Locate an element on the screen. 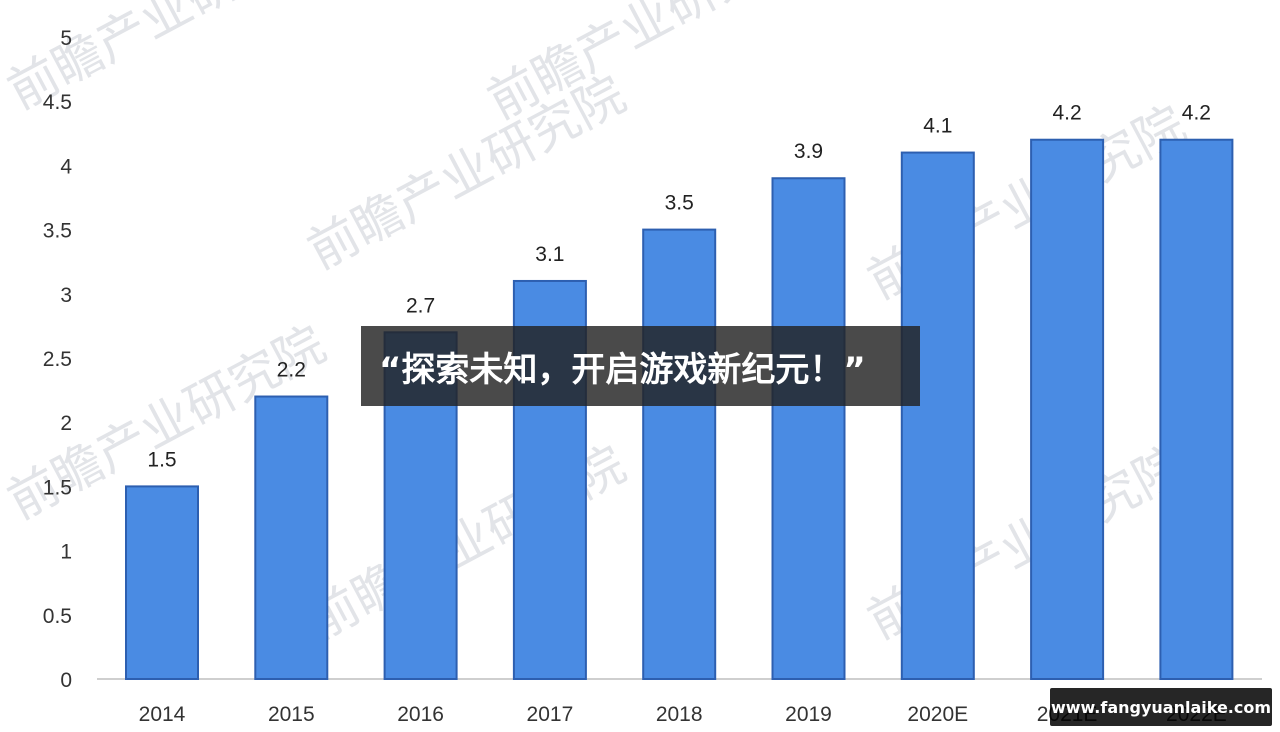  y-tick-label-5: 2.5 is located at coordinates (57, 359).